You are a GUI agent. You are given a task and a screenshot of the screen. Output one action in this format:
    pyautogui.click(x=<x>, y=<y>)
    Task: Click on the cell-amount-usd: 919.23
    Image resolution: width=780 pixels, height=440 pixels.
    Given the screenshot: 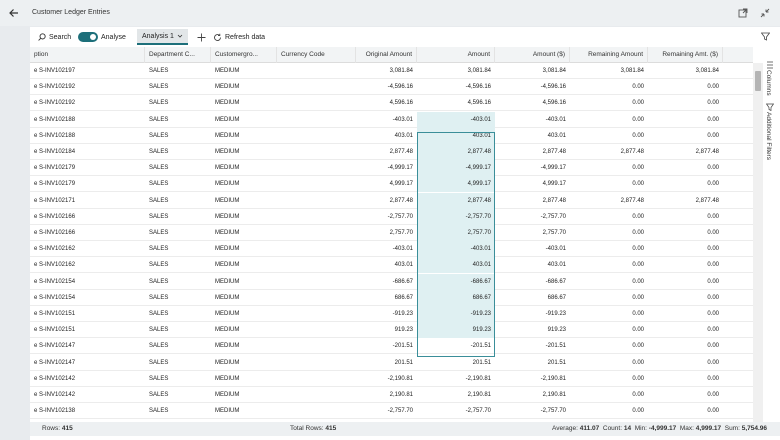 What is the action you would take?
    pyautogui.click(x=556, y=330)
    